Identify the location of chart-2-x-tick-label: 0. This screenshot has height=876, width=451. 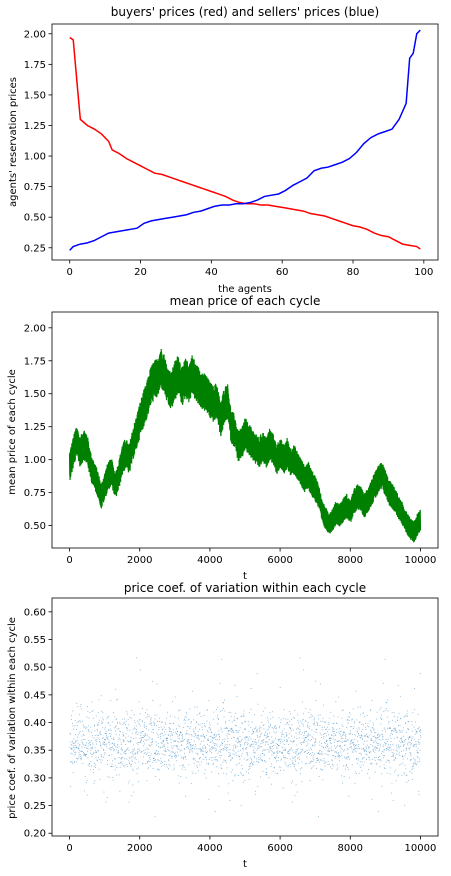
(69, 560).